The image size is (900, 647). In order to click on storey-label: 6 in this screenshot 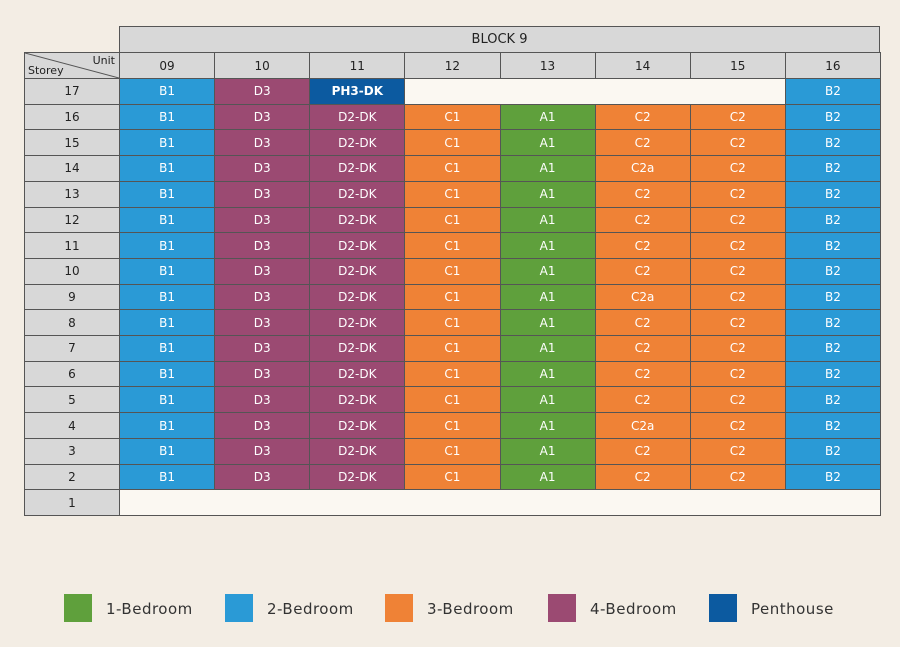, I will do `click(72, 374)`.